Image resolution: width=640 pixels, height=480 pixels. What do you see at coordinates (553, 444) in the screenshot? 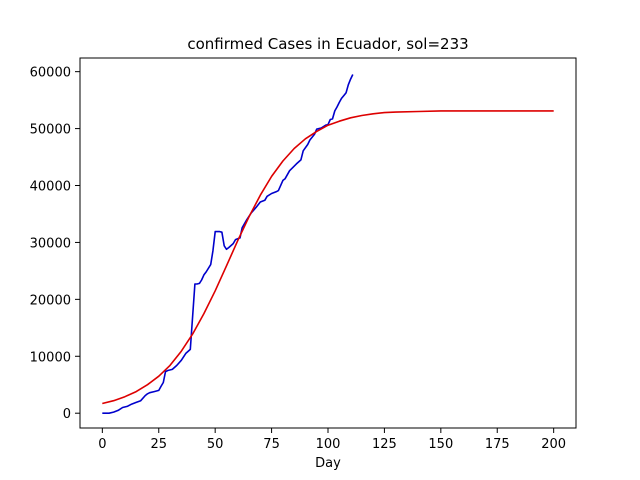
I see `x-tick-label: 200` at bounding box center [553, 444].